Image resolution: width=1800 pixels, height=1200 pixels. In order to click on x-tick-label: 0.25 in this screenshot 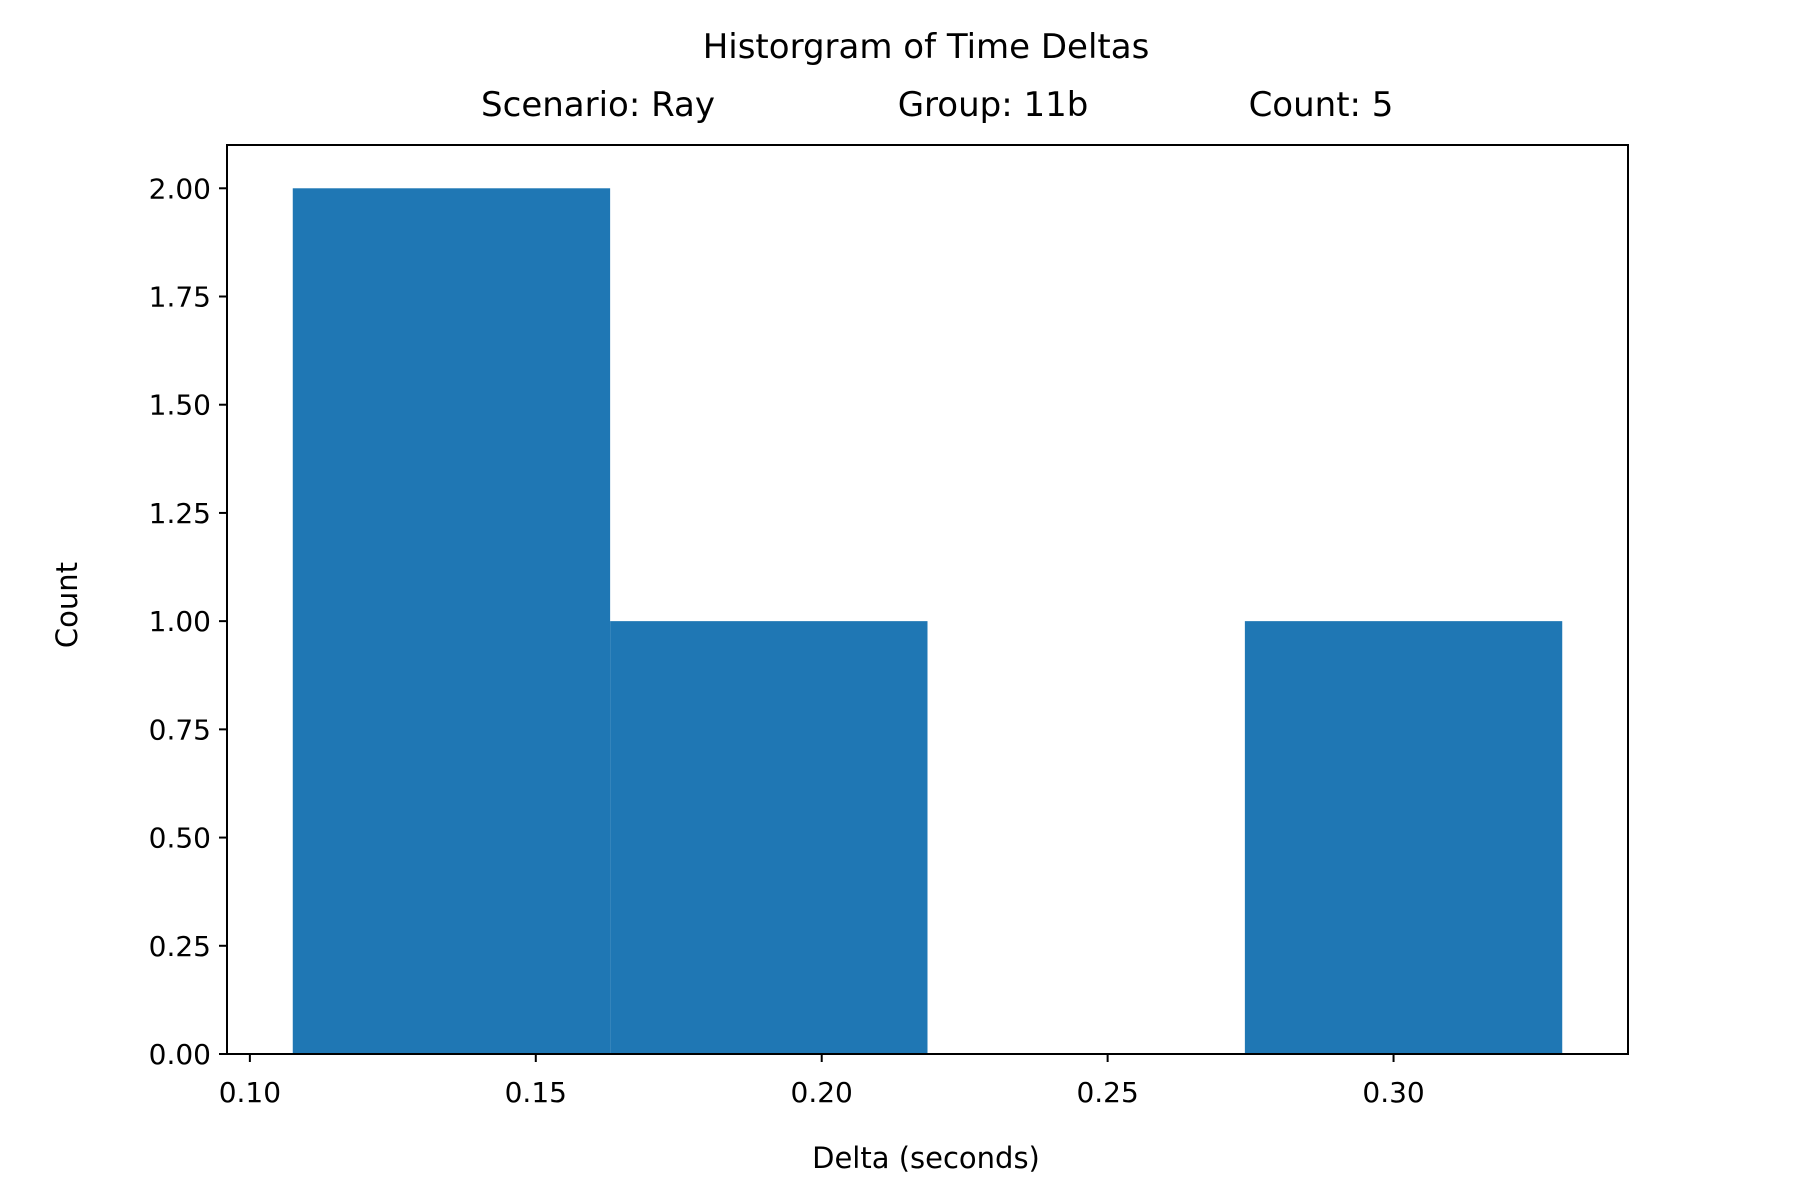, I will do `click(1107, 1092)`.